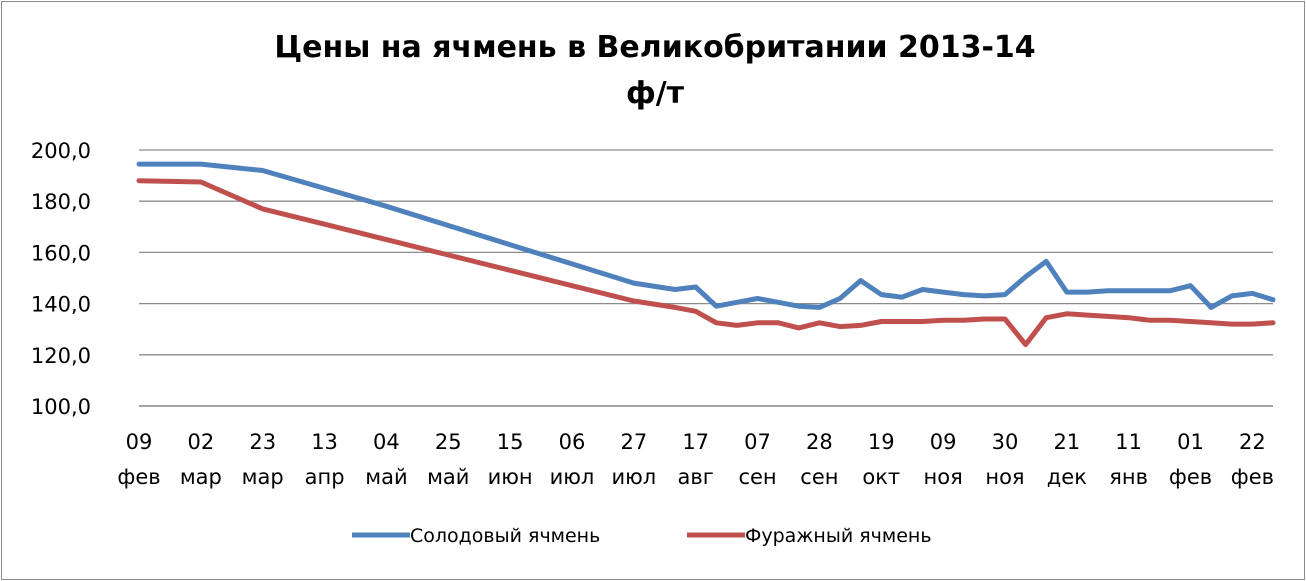  What do you see at coordinates (1128, 442) in the screenshot?
I see `x-tick-day: 11` at bounding box center [1128, 442].